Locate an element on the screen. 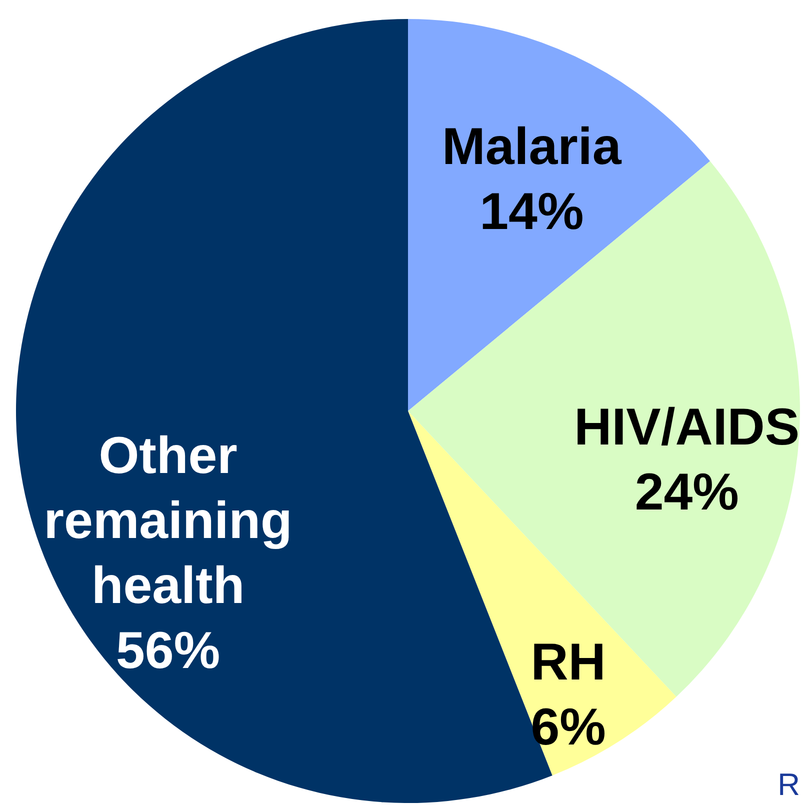 This screenshot has height=805, width=801. data-label: 24% is located at coordinates (686, 493).